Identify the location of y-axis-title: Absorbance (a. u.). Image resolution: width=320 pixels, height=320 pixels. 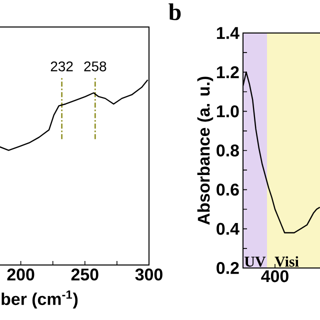
(205, 150).